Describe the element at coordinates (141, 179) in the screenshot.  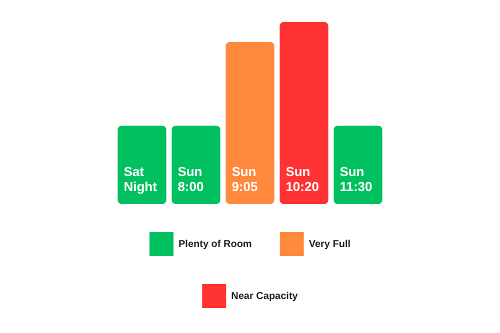
I see `x-tick-label: Sat Night` at that location.